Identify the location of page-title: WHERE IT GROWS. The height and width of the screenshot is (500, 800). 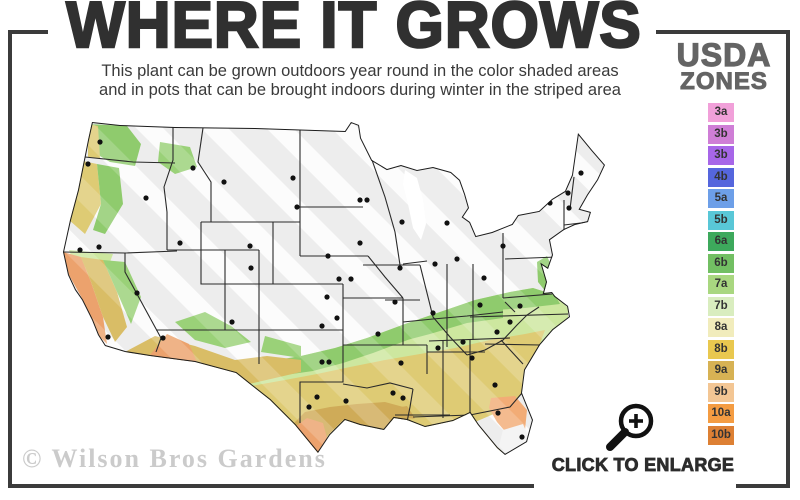
(353, 31).